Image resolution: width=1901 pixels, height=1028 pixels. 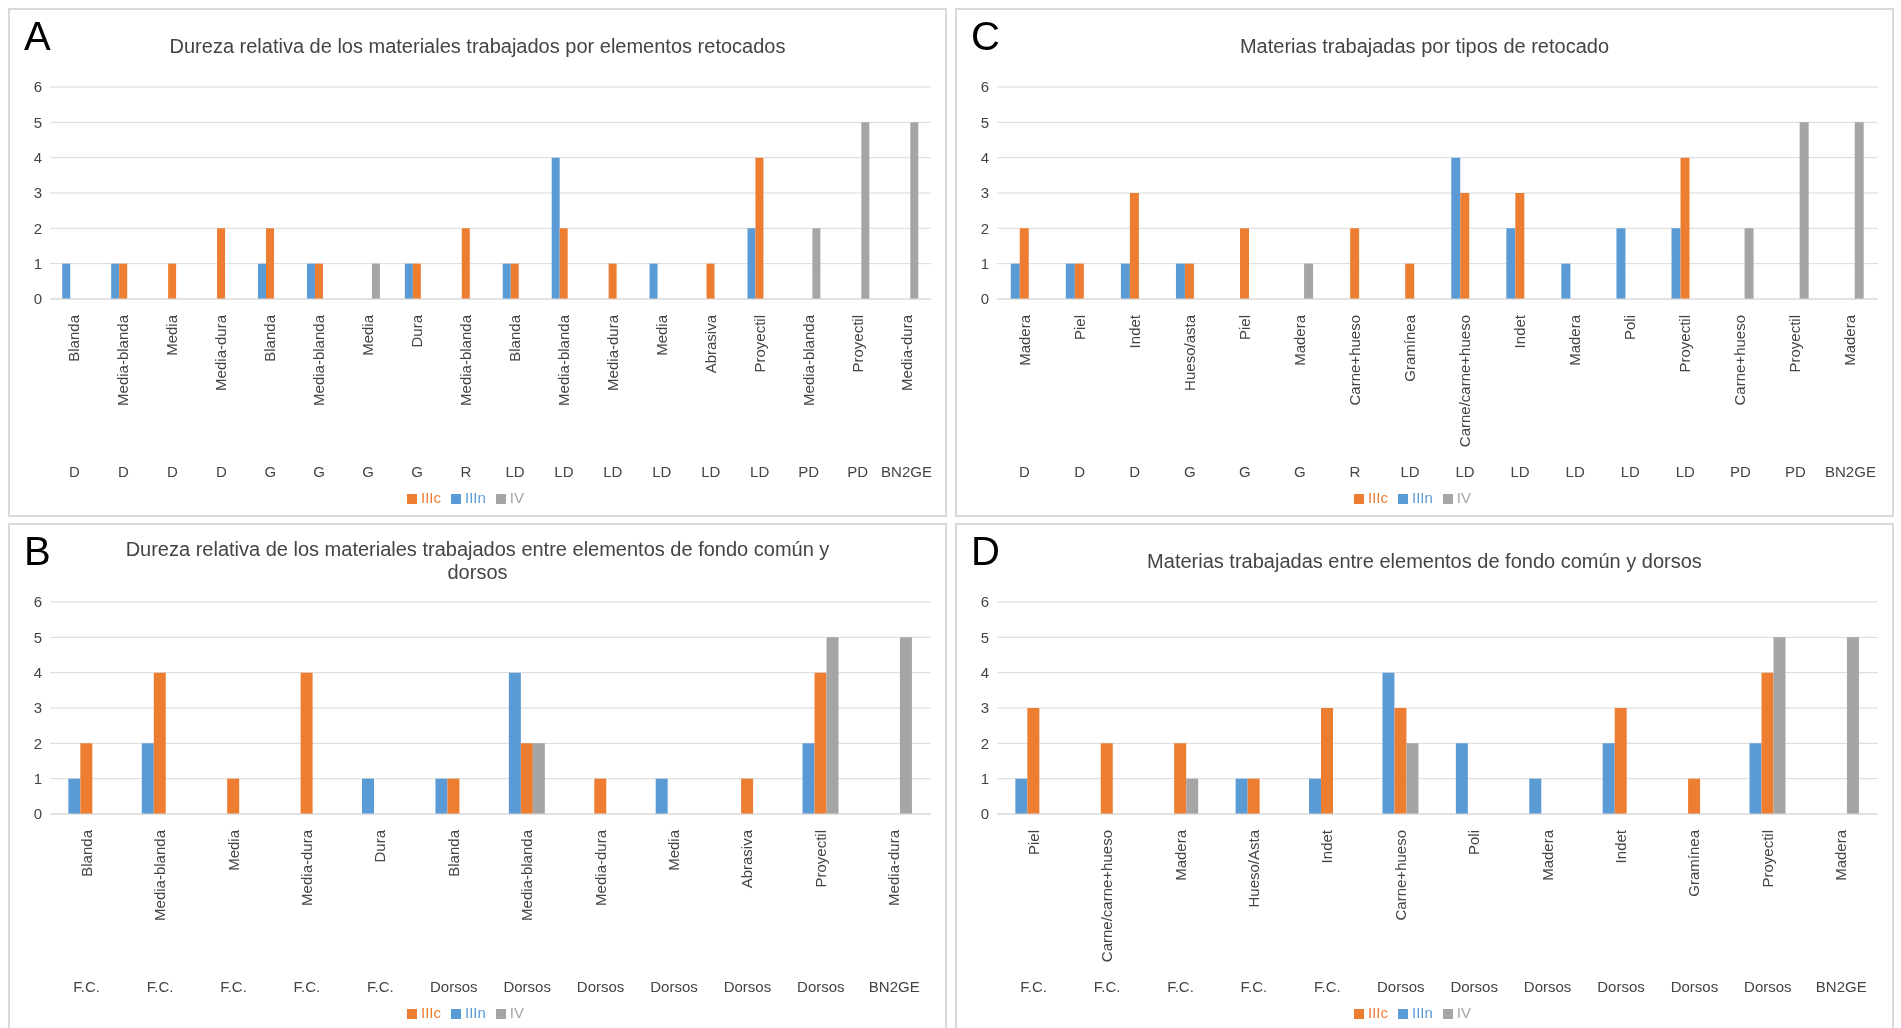 What do you see at coordinates (1740, 471) in the screenshot?
I see `text: PD` at bounding box center [1740, 471].